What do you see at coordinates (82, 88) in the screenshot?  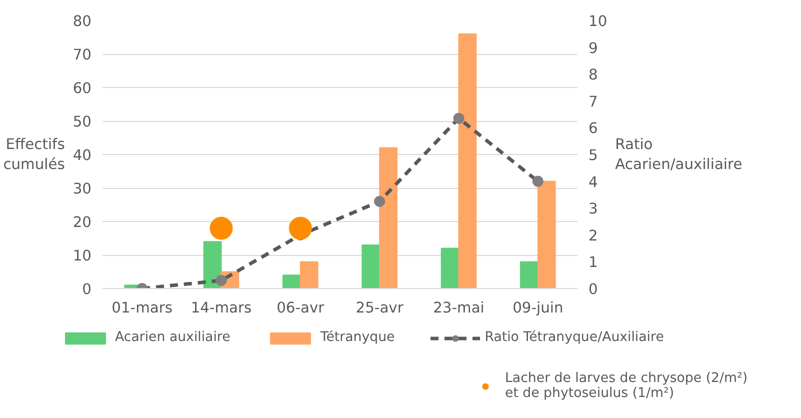 I see `y-tick-label: 60` at bounding box center [82, 88].